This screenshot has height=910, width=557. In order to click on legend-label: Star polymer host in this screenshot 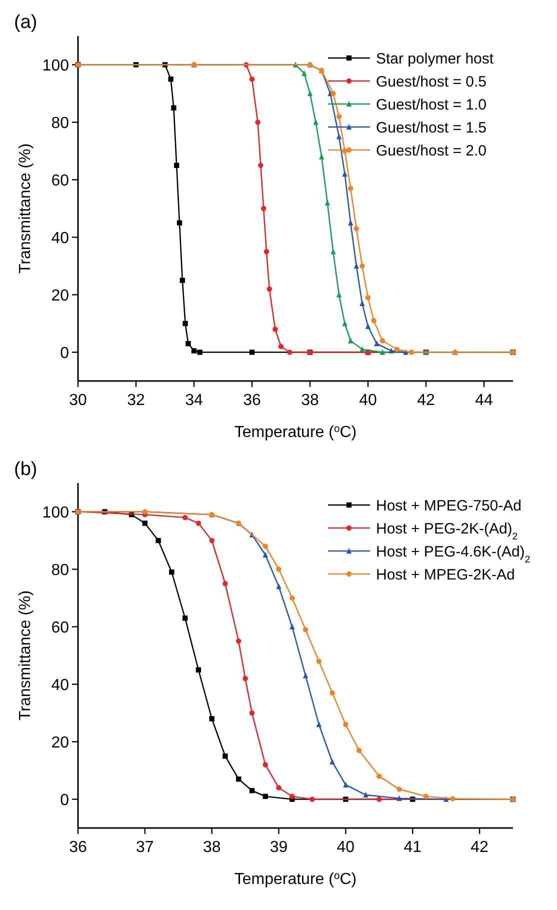, I will do `click(435, 59)`.